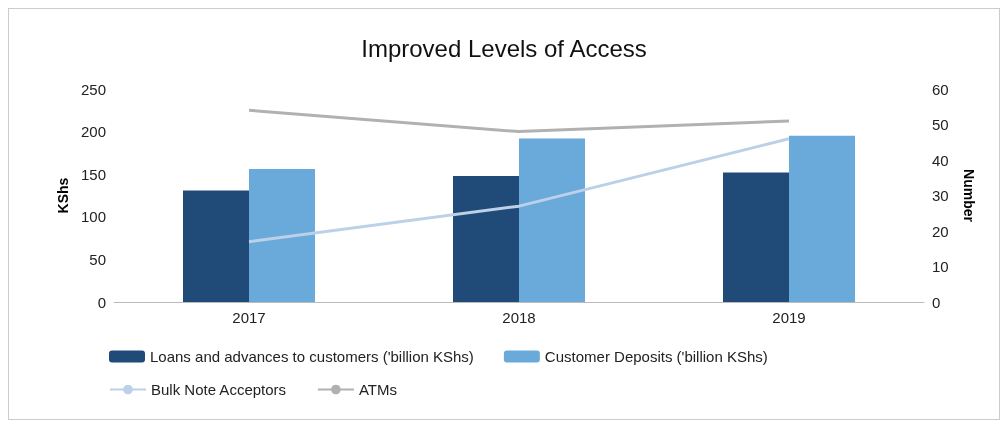  What do you see at coordinates (969, 196) in the screenshot?
I see `y2-axis-title: Number` at bounding box center [969, 196].